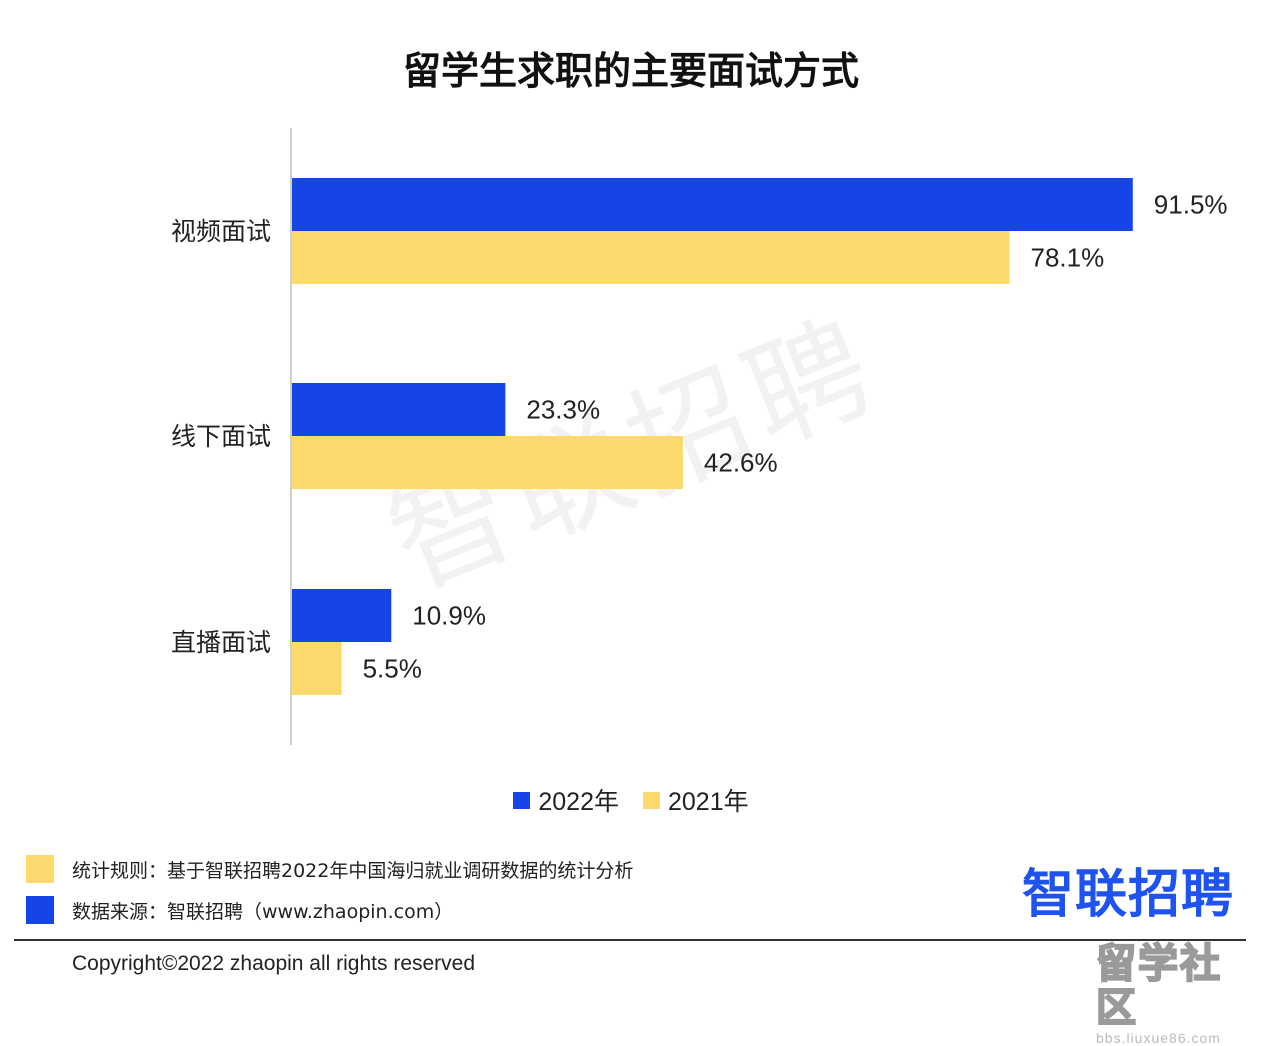 This screenshot has height=1046, width=1262. Describe the element at coordinates (563, 410) in the screenshot. I see `data-label-2022-1: 23.3%` at that location.